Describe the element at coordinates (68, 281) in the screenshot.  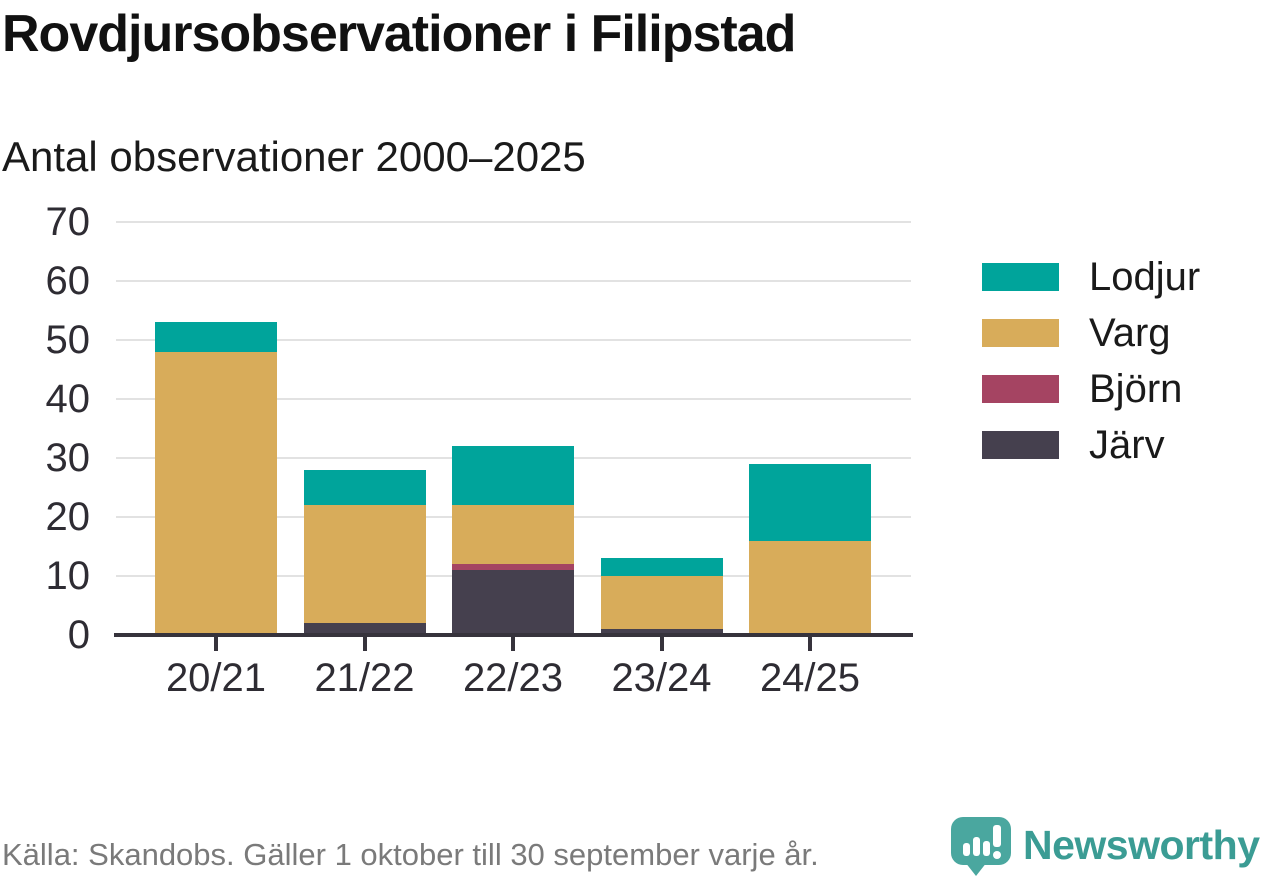
I see `y-axis-tick-label: 60` at that location.